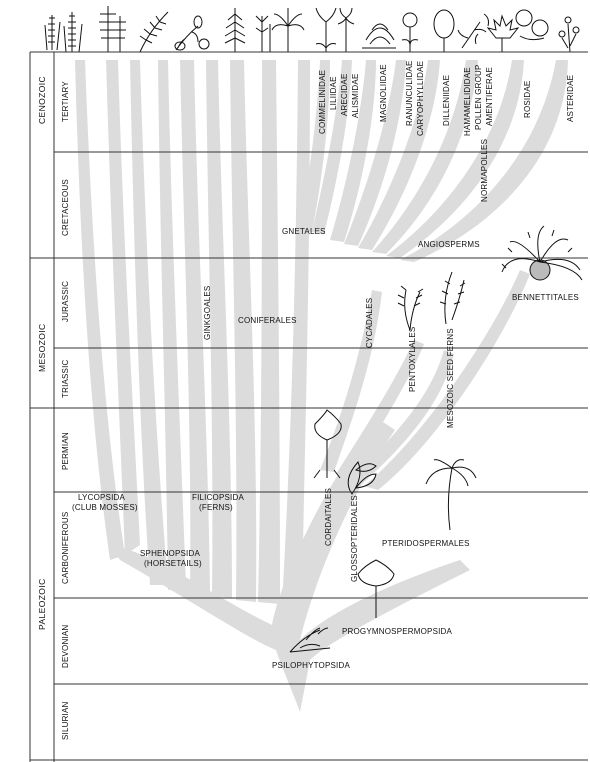  Describe the element at coordinates (467, 101) in the screenshot. I see `label-hamamelididae: HAMAMELIDIDAE` at that location.